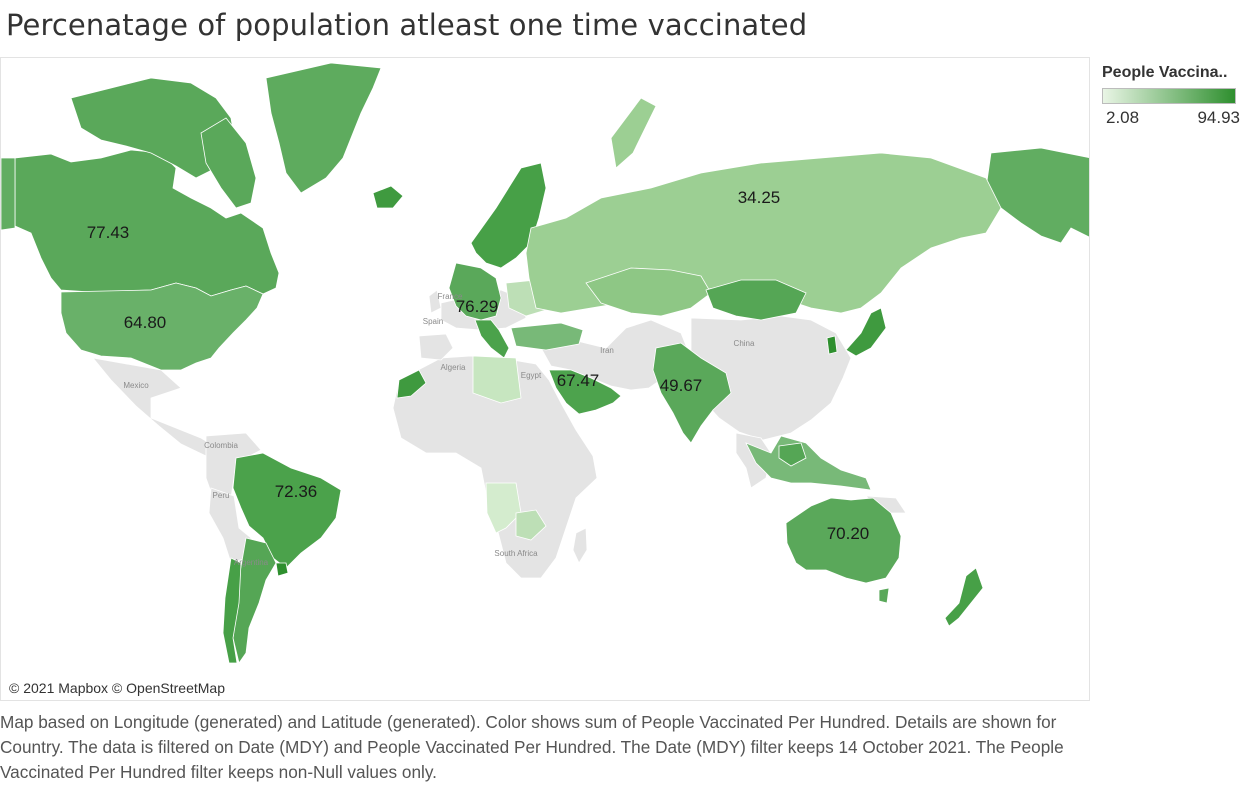 The width and height of the screenshot is (1242, 785). Describe the element at coordinates (648, 292) in the screenshot. I see `region-kazakhstan` at that location.